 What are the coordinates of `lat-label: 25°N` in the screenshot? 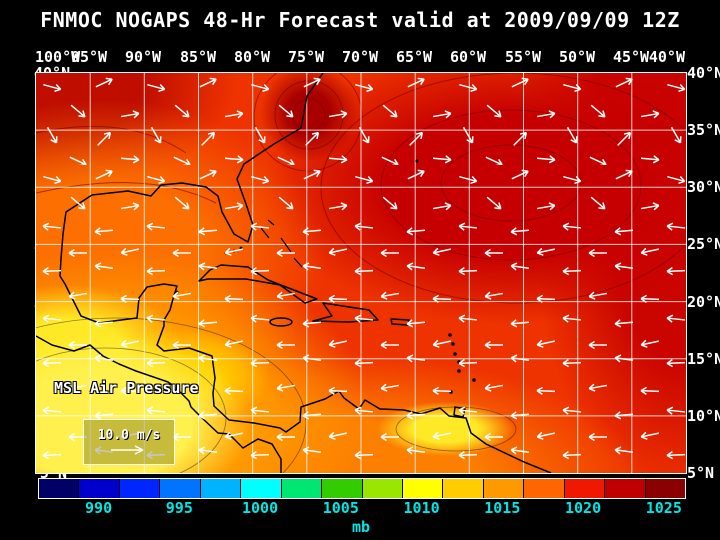 It's located at (703, 244).